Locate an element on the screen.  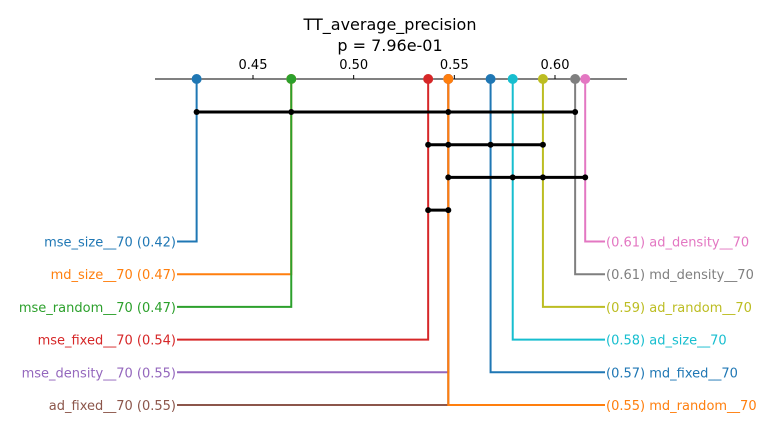
tick-label: 0.45 is located at coordinates (253, 65).